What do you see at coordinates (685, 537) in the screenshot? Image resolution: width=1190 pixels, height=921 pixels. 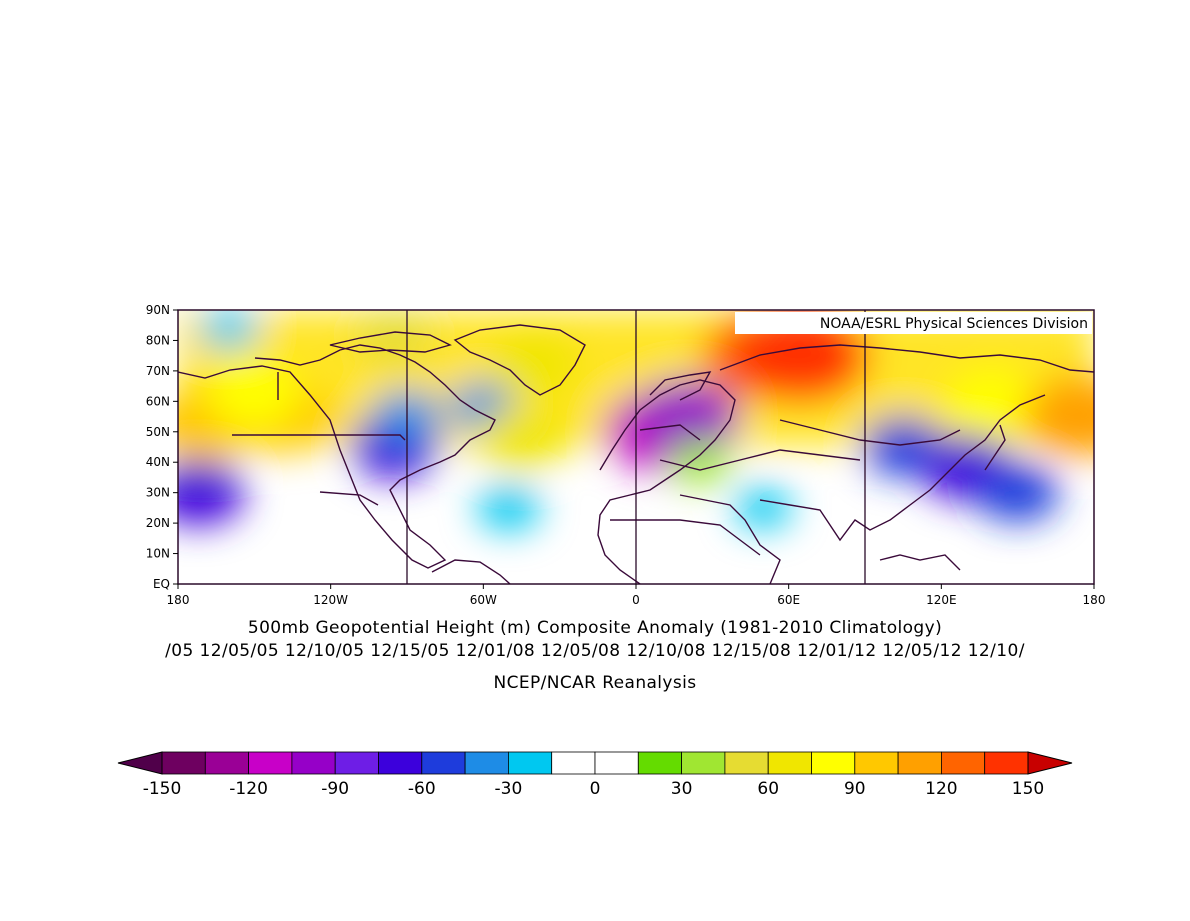 I see `border-africa` at bounding box center [685, 537].